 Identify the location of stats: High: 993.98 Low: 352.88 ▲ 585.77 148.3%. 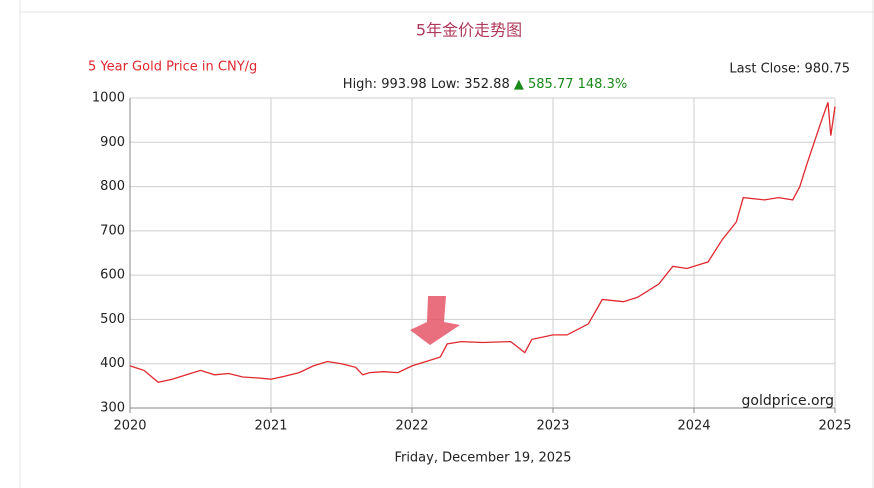
(485, 84).